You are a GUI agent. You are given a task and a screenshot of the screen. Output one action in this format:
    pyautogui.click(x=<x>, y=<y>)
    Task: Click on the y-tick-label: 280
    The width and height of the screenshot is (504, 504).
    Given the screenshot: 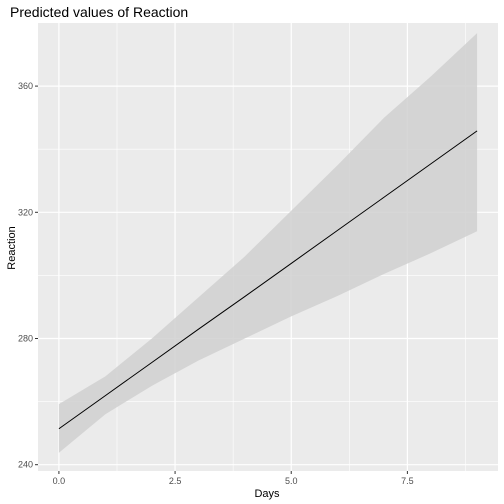 What is the action you would take?
    pyautogui.click(x=25, y=338)
    